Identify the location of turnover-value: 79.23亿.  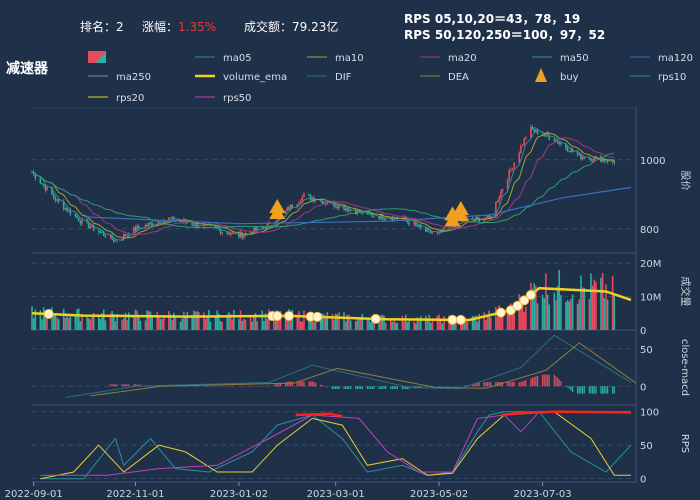
(315, 27).